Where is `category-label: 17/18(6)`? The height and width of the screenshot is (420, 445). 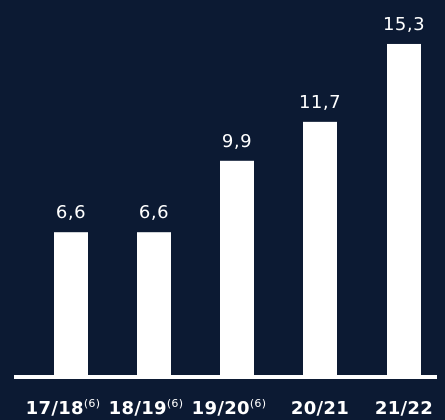
category-label: 17/18(6) is located at coordinates (63, 408).